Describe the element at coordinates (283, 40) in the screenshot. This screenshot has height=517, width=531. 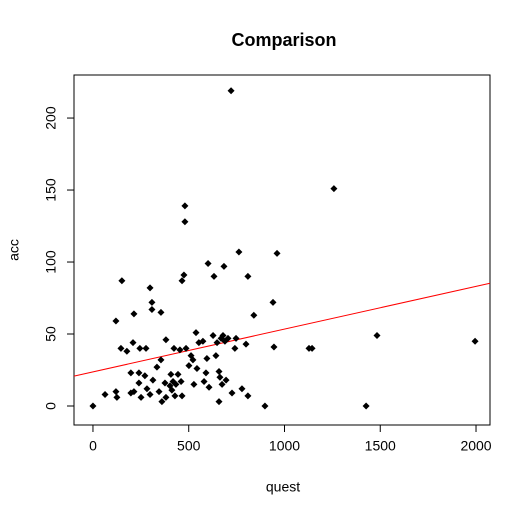
I see `chart-title: Comparison` at that location.